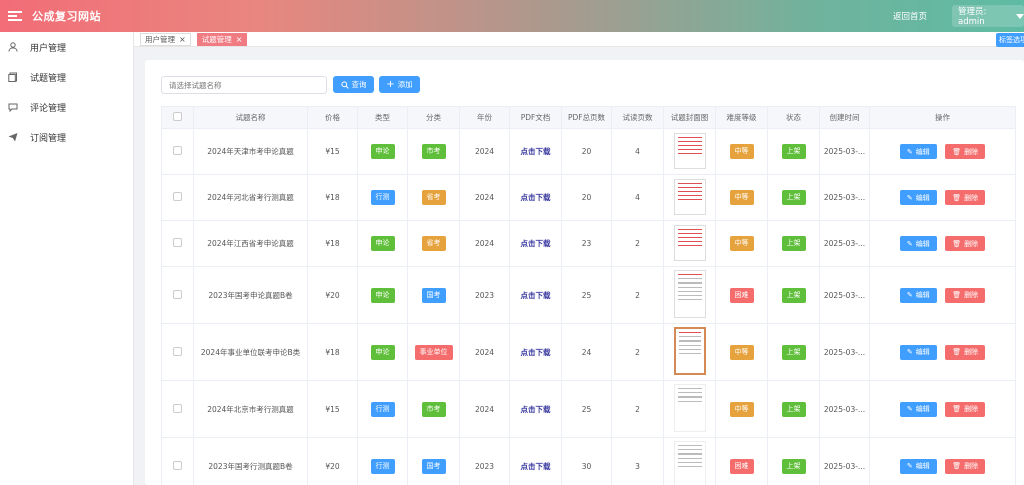  I want to click on user-label: 管理员: admin, so click(972, 17).